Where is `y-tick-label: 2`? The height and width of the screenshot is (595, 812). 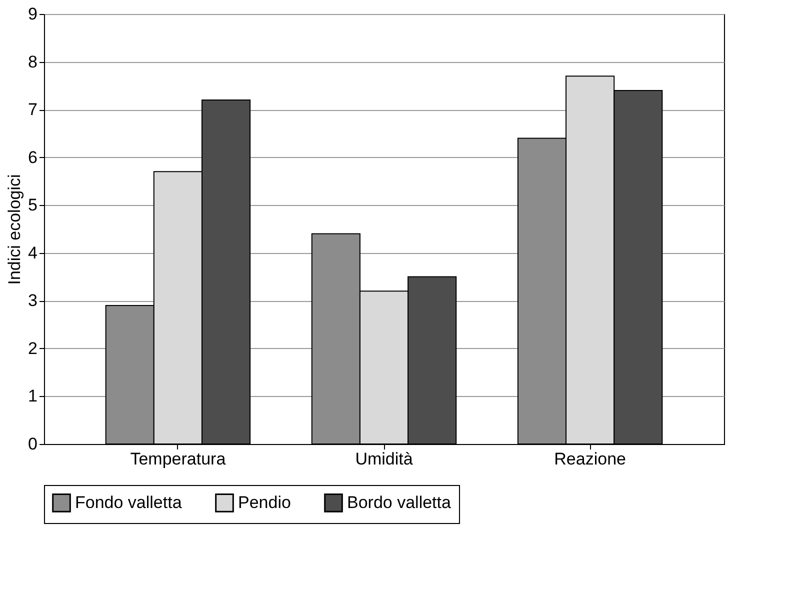 y-tick-label: 2 is located at coordinates (33, 348).